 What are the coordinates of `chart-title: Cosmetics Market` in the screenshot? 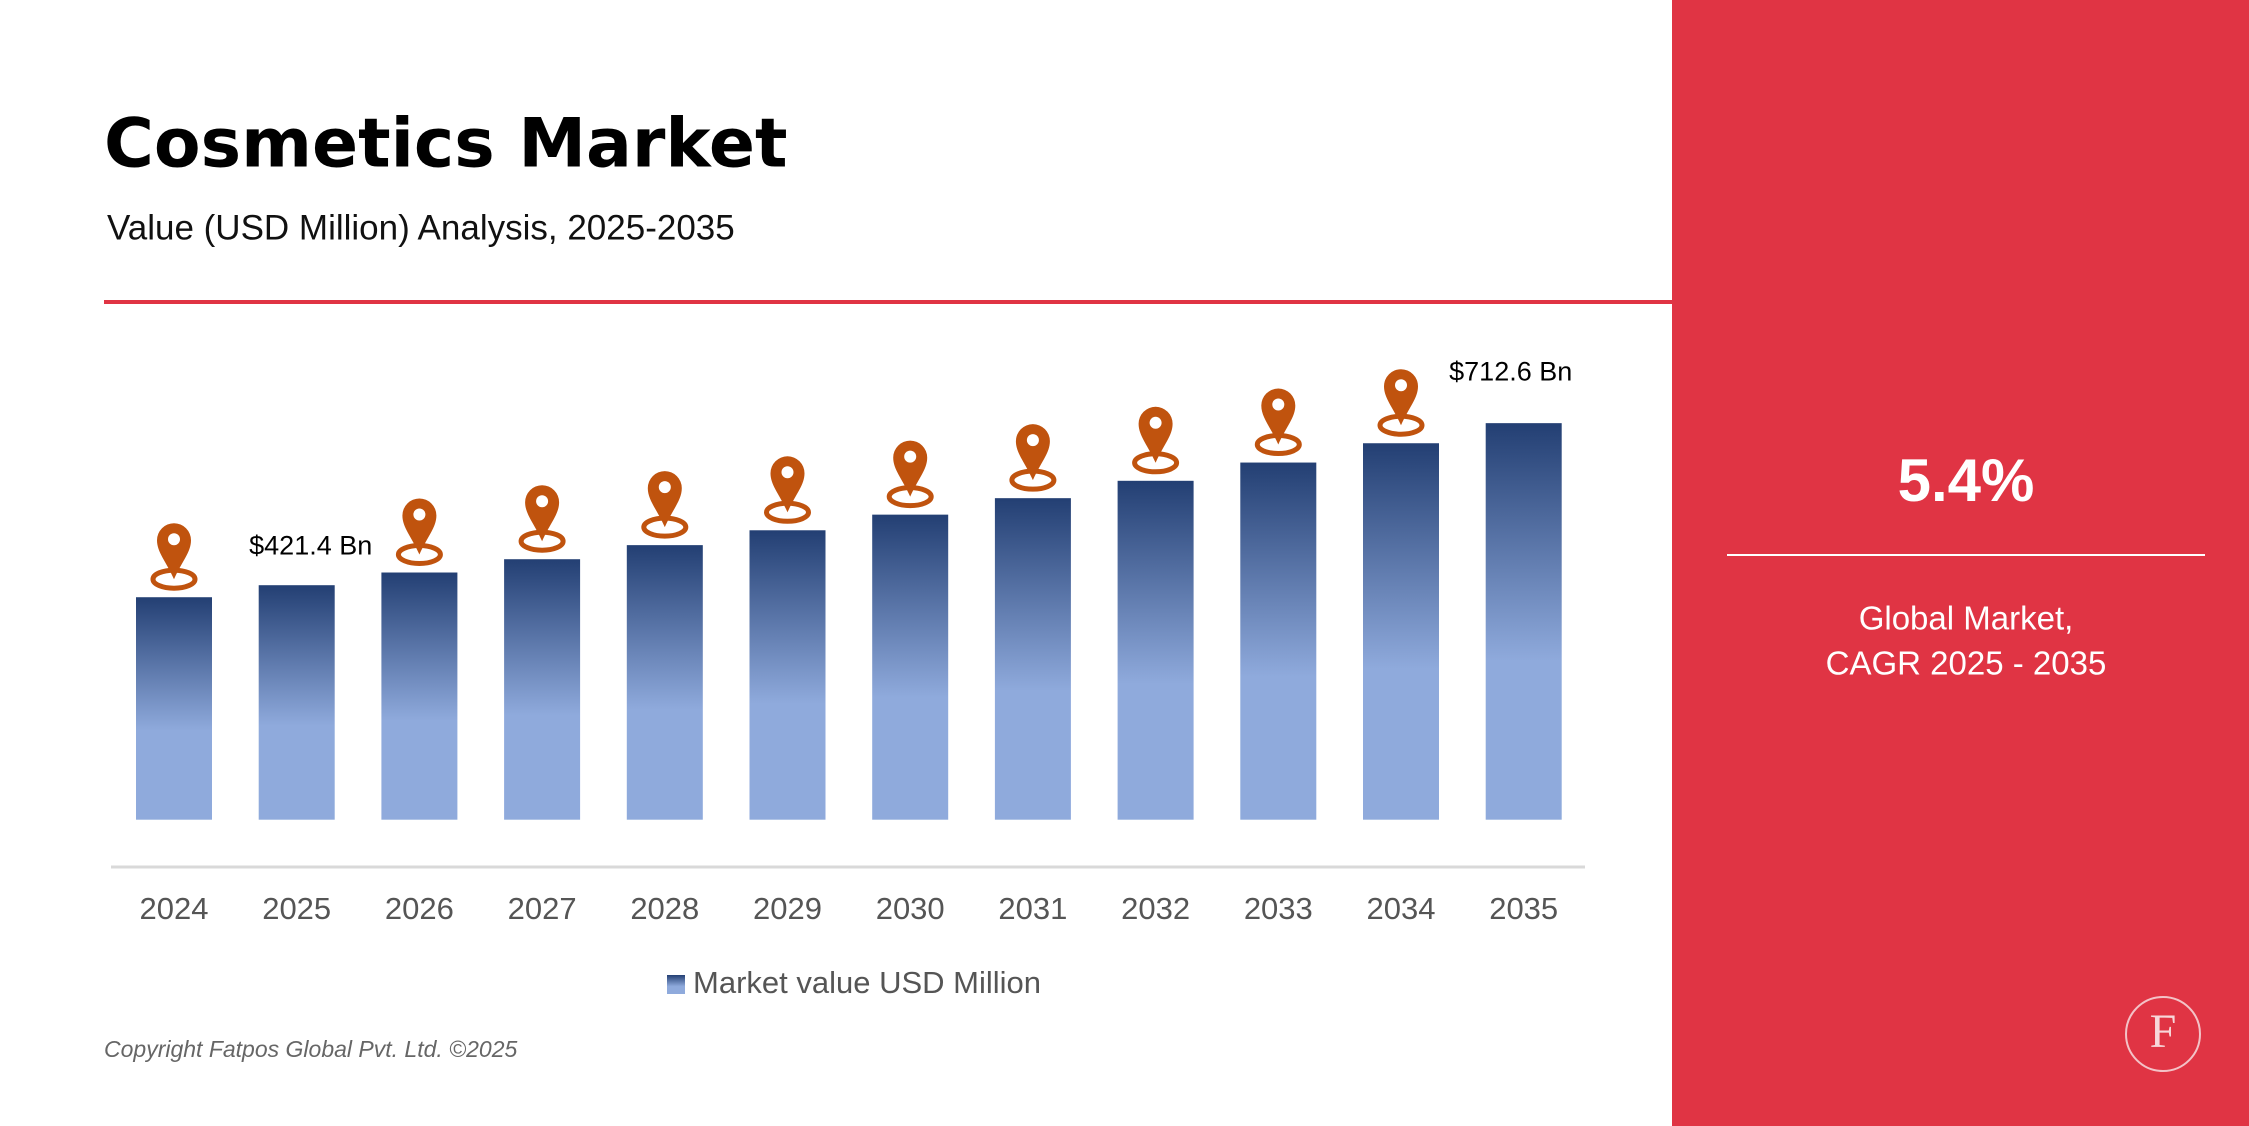 It's located at (445, 144).